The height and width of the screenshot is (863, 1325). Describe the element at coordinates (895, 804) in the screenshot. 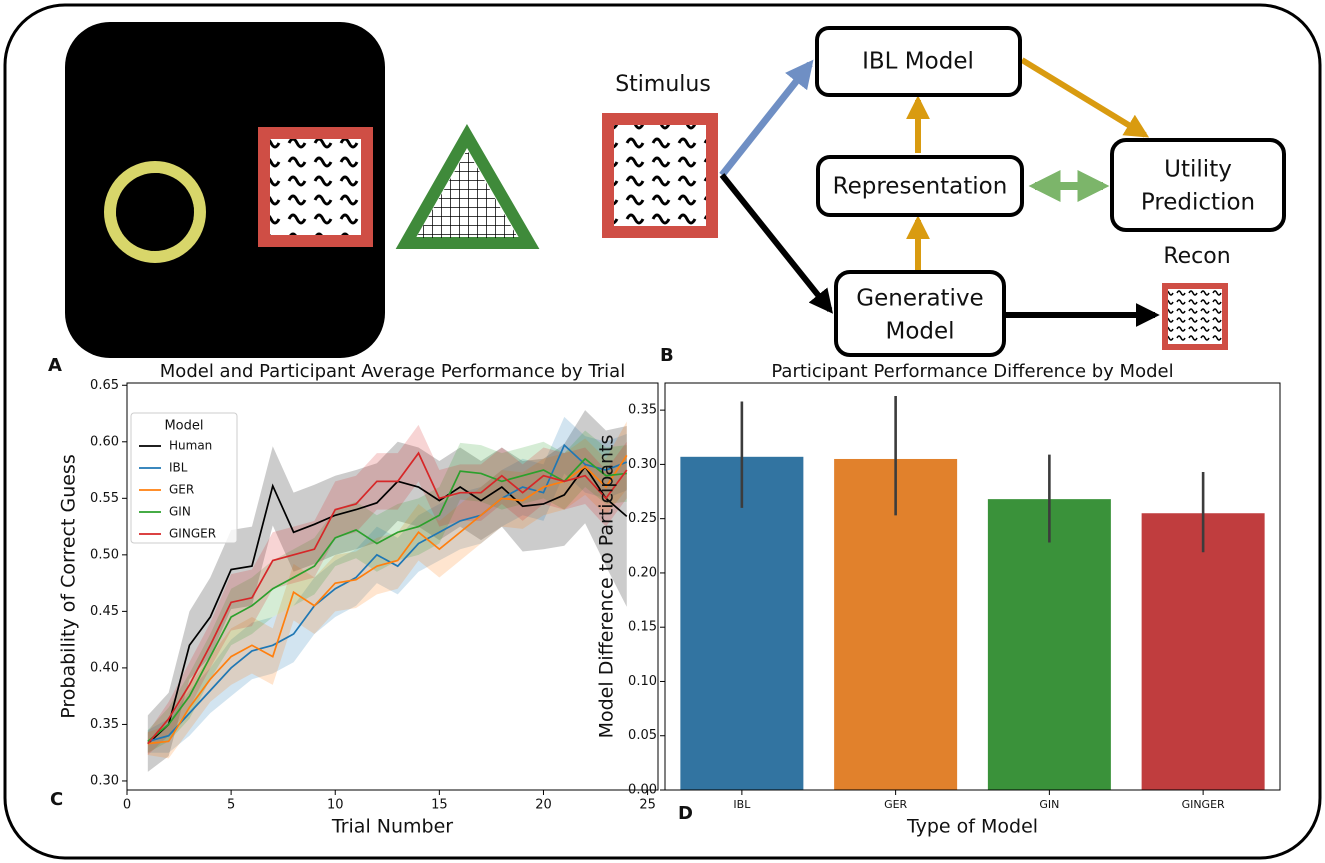

I see `x-tick-label: GER` at that location.